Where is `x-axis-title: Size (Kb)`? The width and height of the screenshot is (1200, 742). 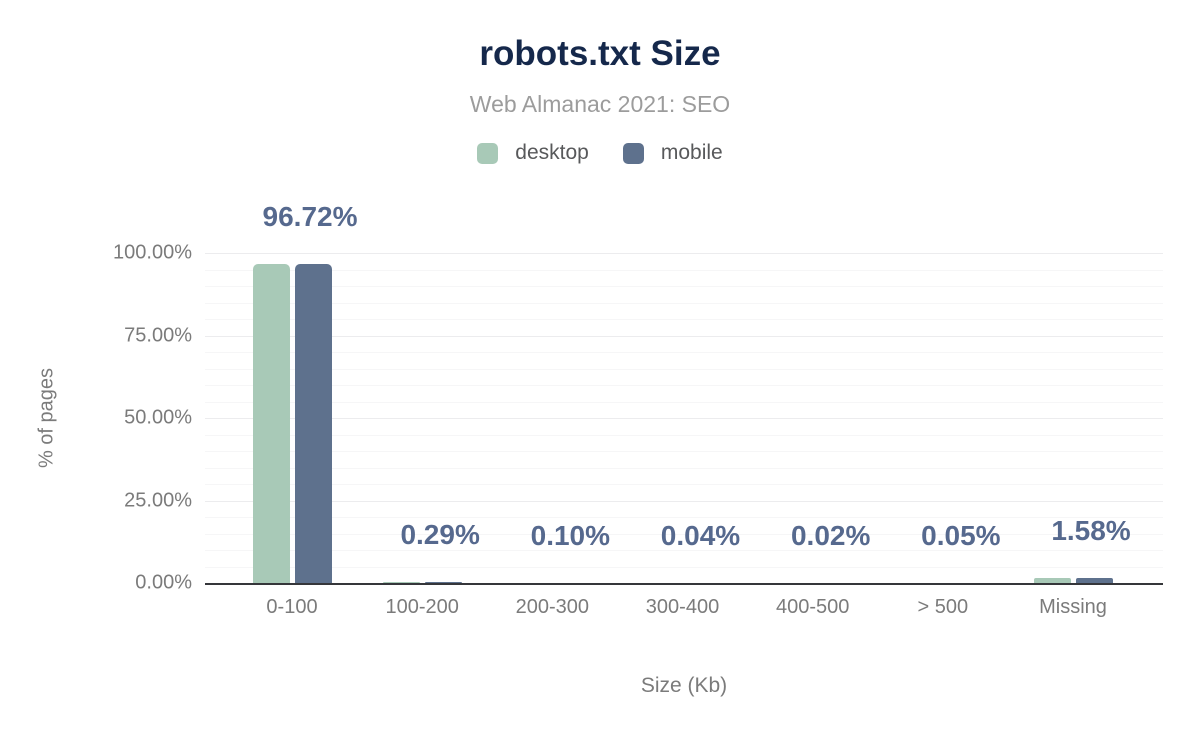
x-axis-title: Size (Kb) is located at coordinates (684, 685).